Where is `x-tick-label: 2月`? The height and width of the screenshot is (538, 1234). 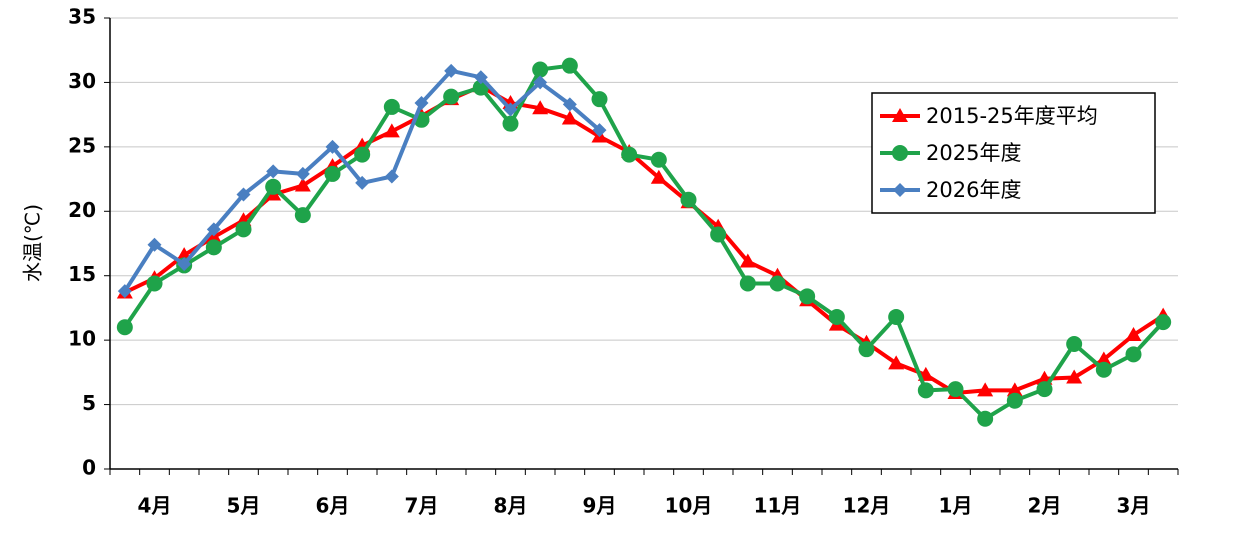 x-tick-label: 2月 is located at coordinates (1045, 506).